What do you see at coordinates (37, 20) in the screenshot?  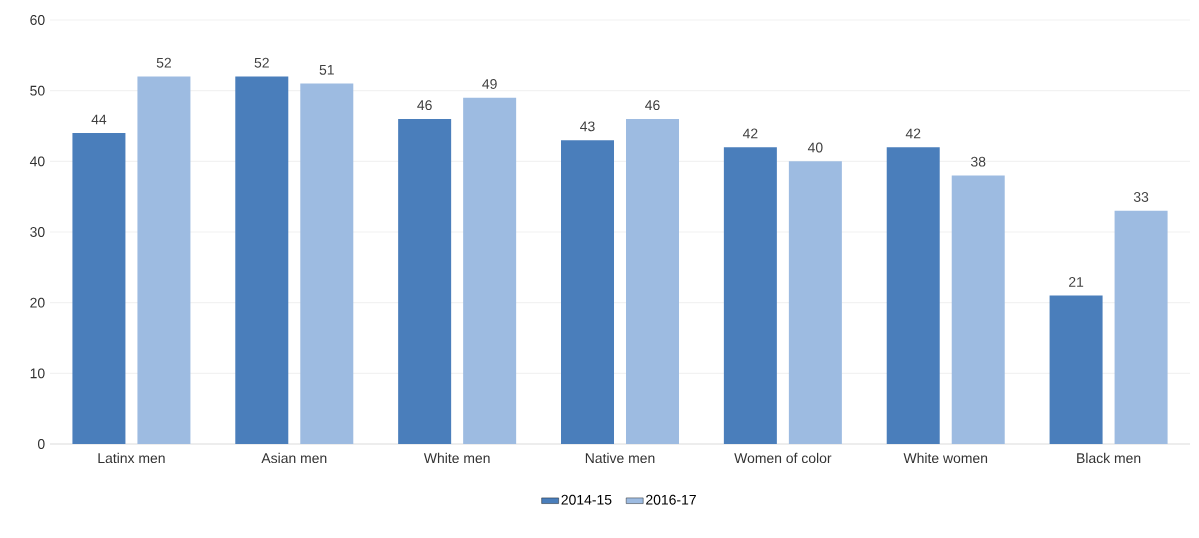 I see `y-tick-label: 60` at bounding box center [37, 20].